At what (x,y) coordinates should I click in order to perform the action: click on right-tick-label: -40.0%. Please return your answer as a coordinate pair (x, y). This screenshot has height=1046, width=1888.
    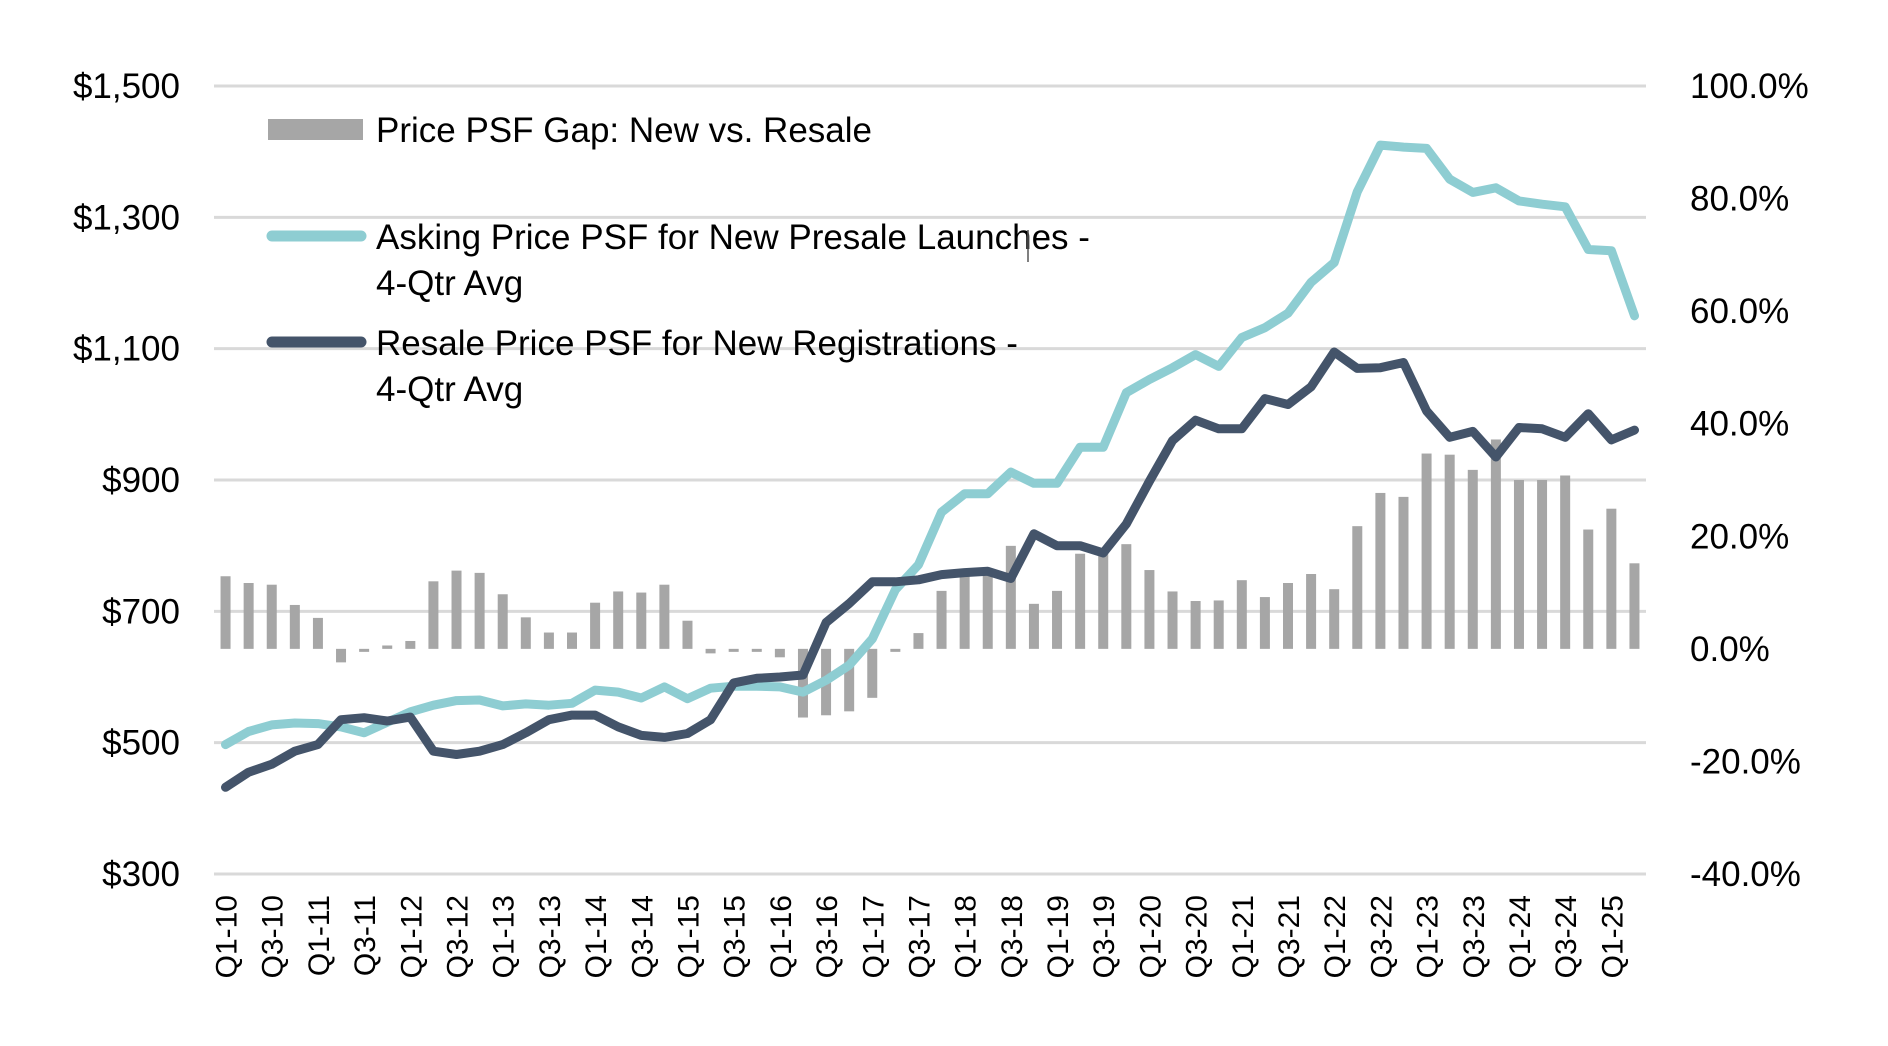
    Looking at the image, I should click on (1745, 874).